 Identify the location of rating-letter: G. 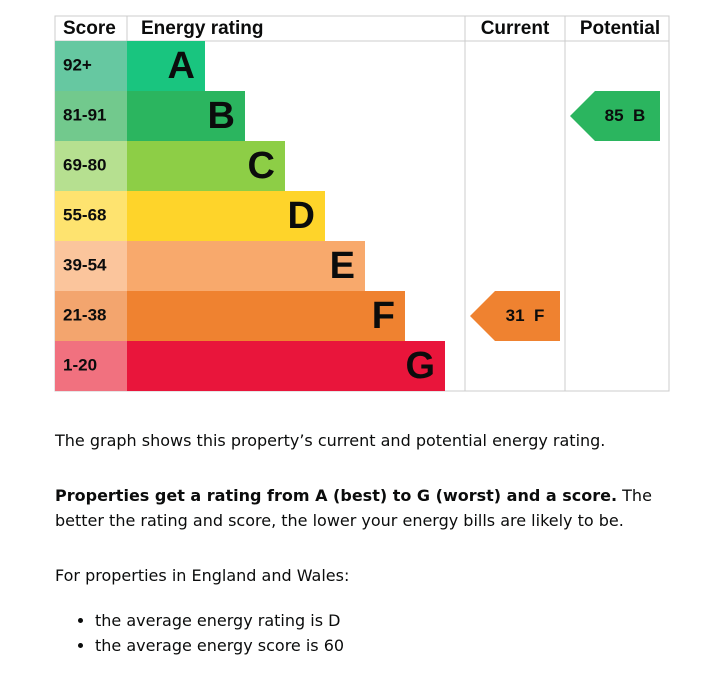
(420, 366).